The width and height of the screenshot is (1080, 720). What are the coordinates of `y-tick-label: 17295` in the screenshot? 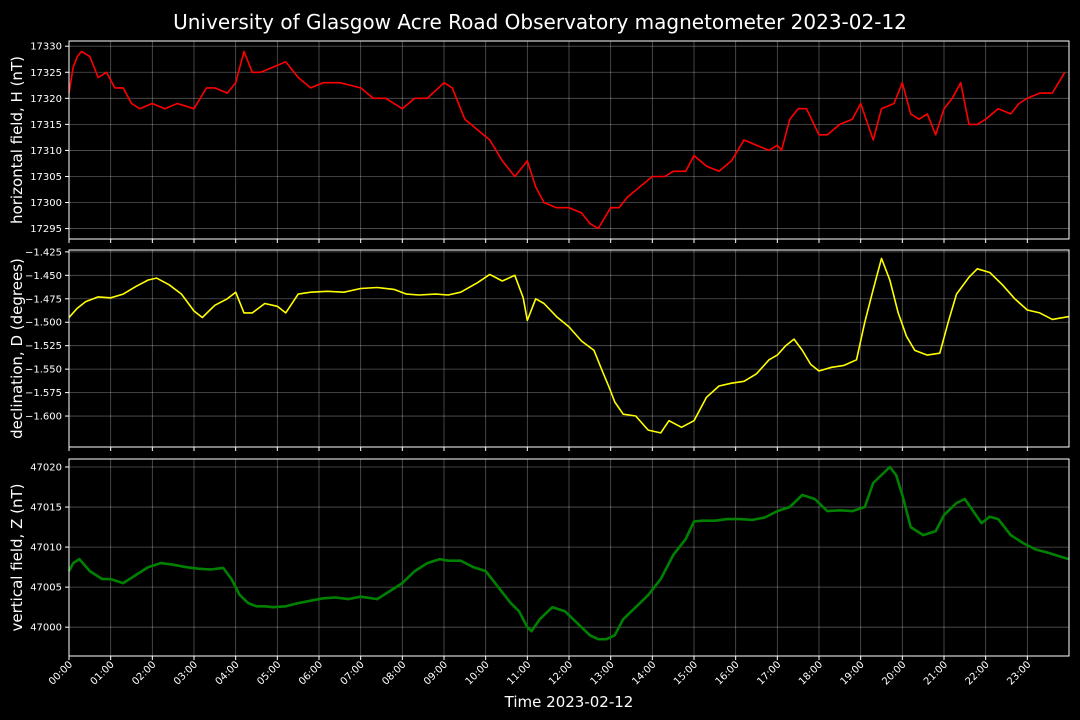 It's located at (46, 229).